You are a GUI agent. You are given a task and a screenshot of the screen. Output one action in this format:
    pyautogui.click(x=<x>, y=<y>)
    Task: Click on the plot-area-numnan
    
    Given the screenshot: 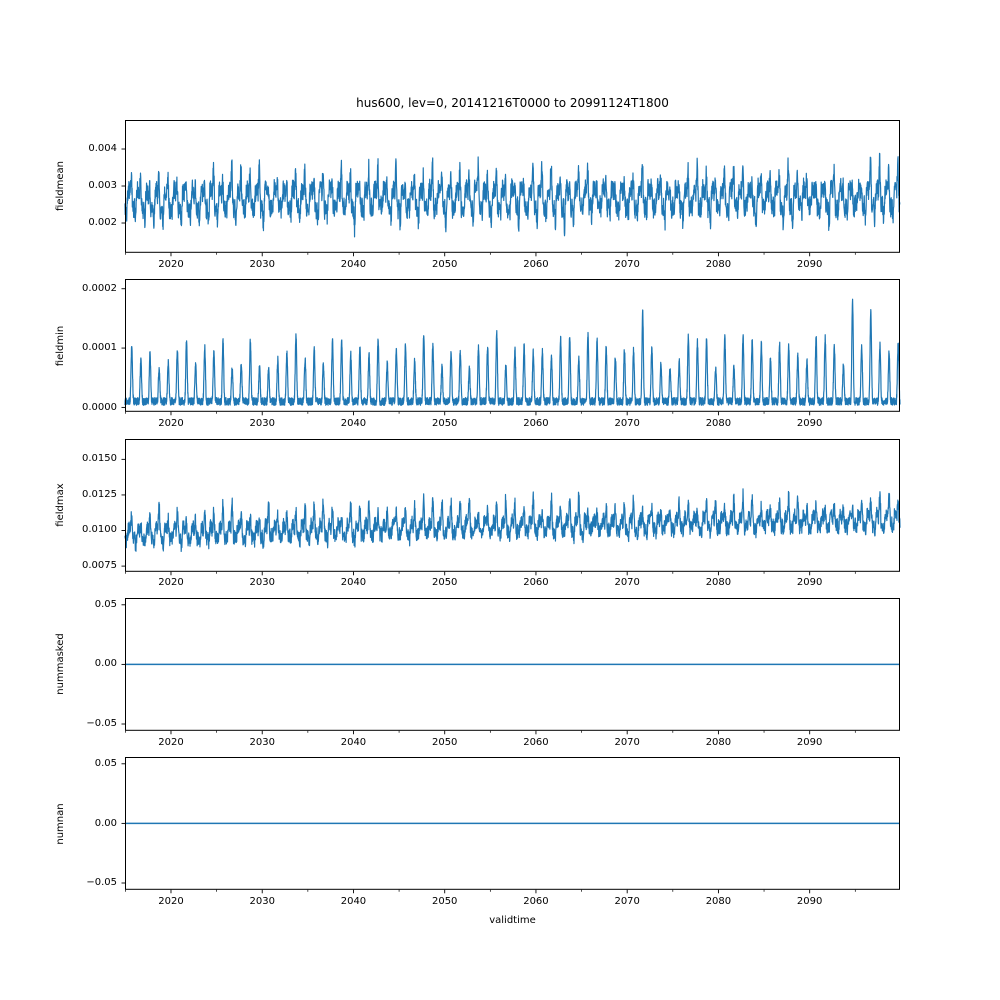 What is the action you would take?
    pyautogui.click(x=510, y=825)
    